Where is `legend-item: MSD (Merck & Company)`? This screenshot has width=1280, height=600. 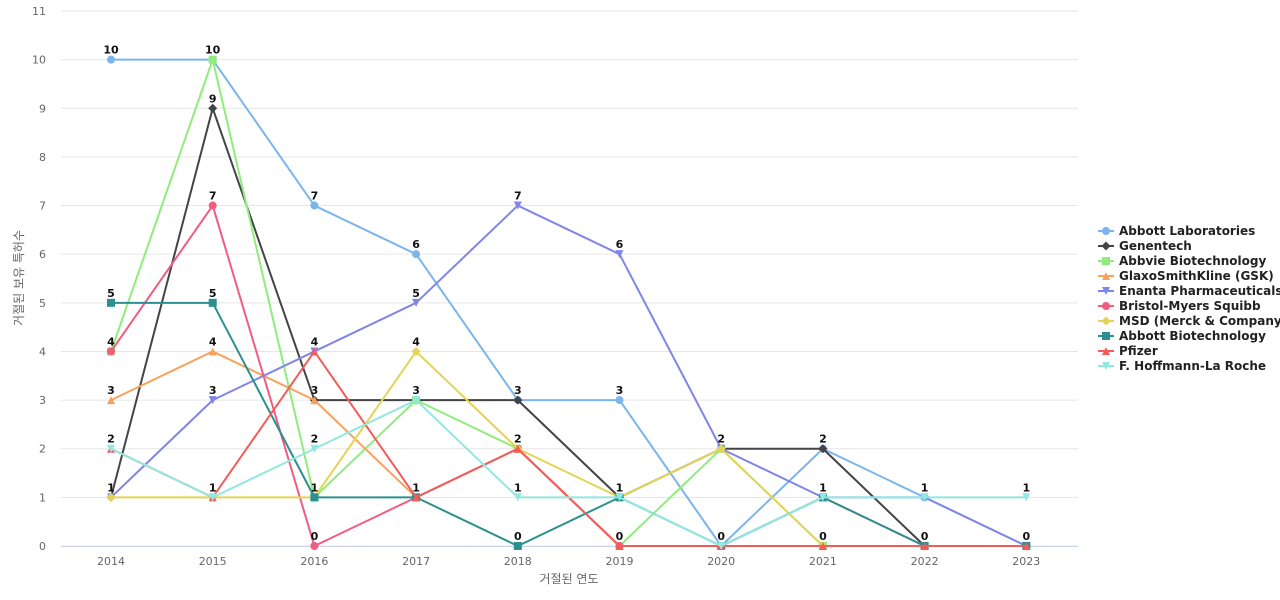
legend-item: MSD (Merck & Company) is located at coordinates (1189, 321).